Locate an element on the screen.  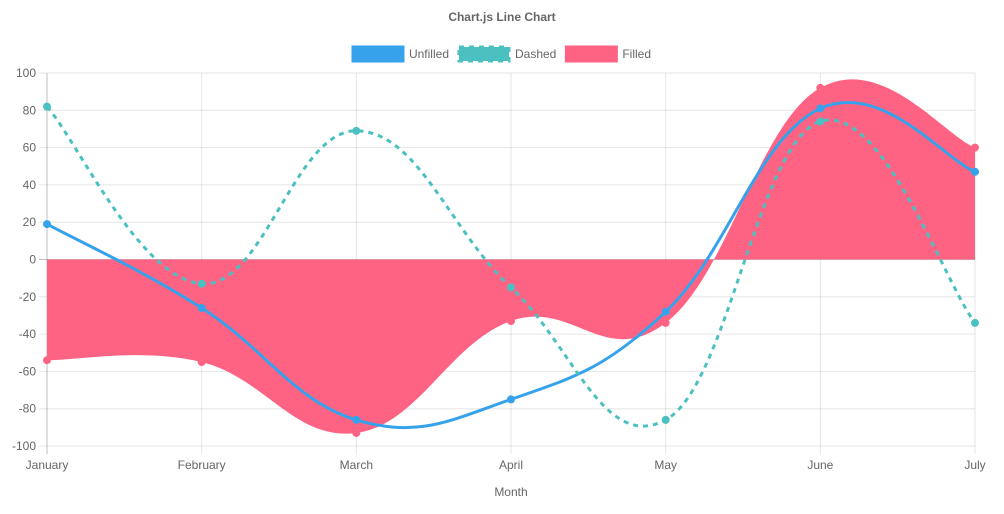
legend-item-filled: Filled is located at coordinates (607, 54).